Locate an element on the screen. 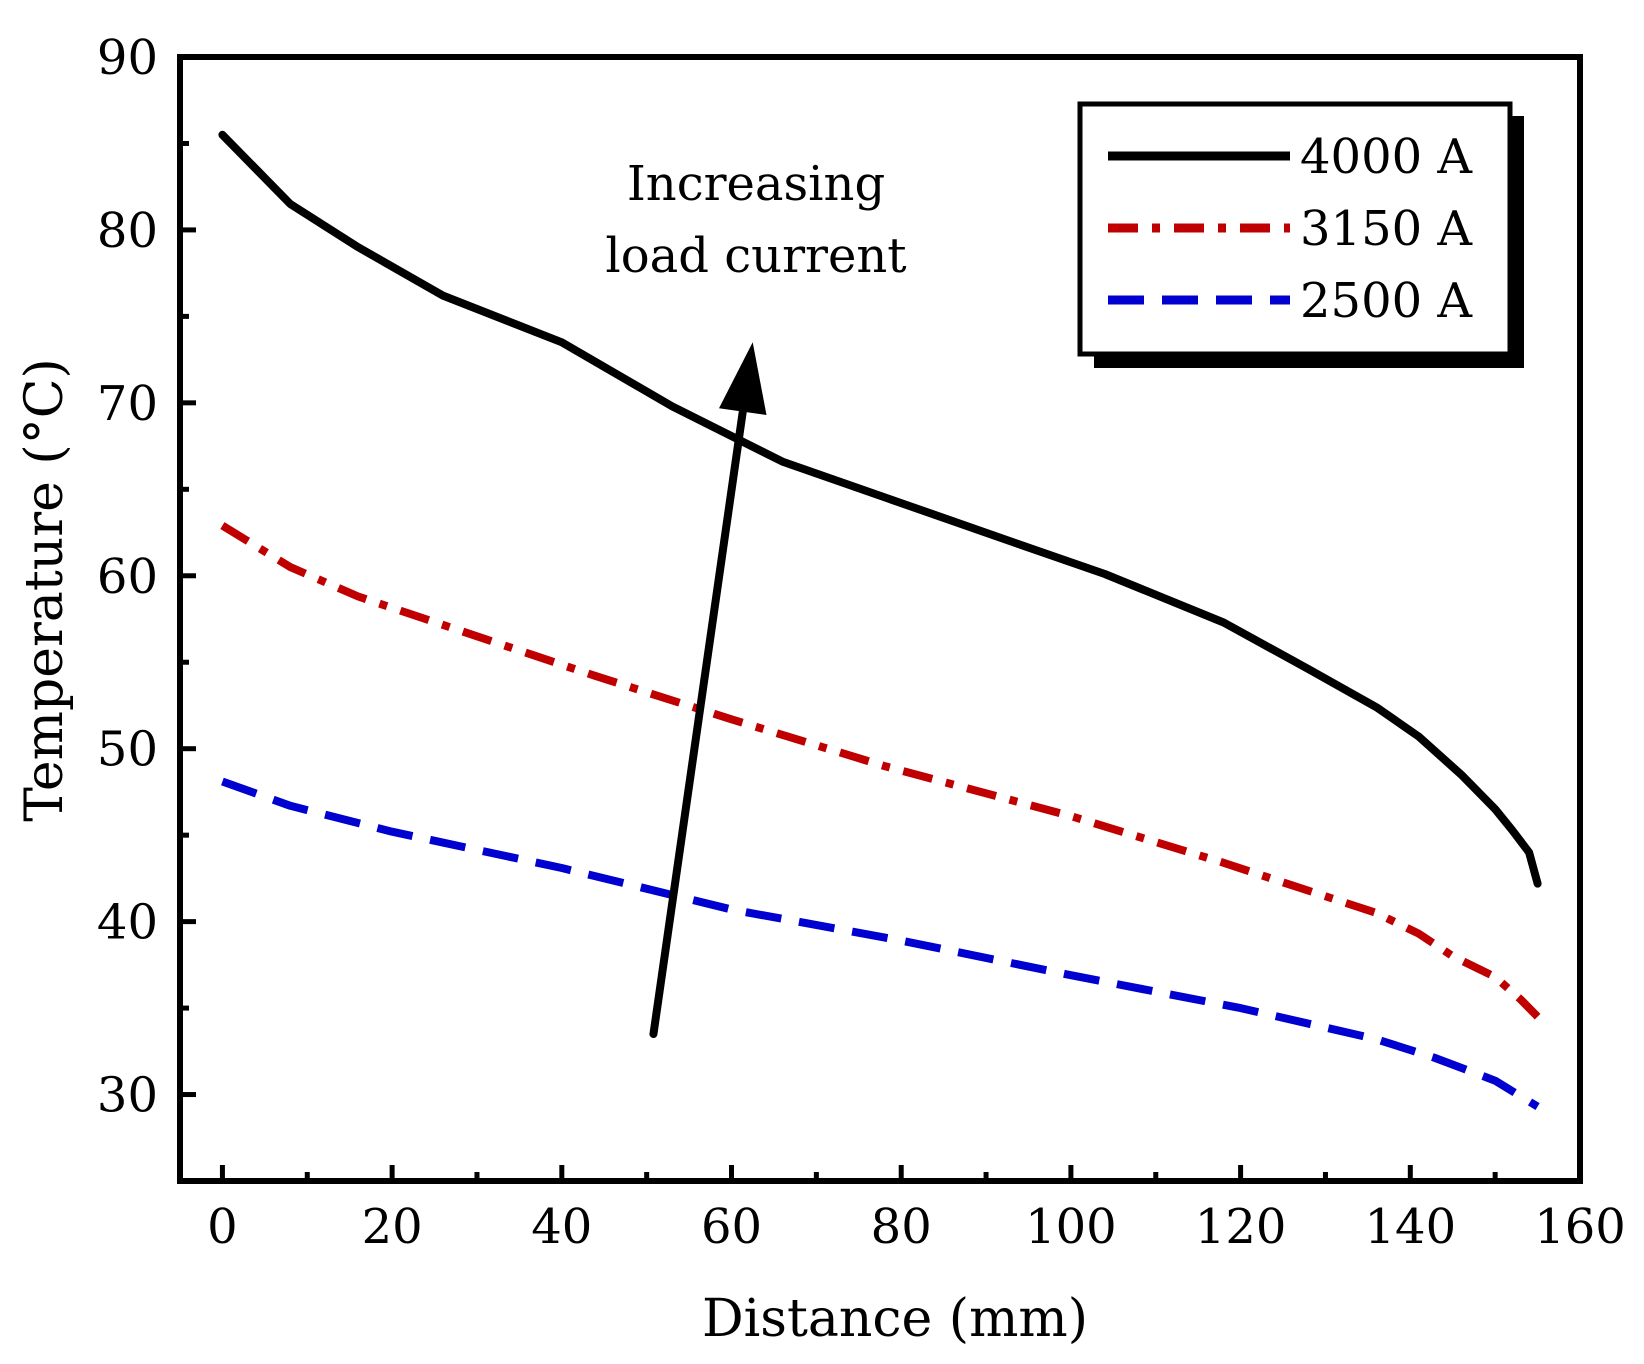  annotation-line-2: load current is located at coordinates (755, 256).